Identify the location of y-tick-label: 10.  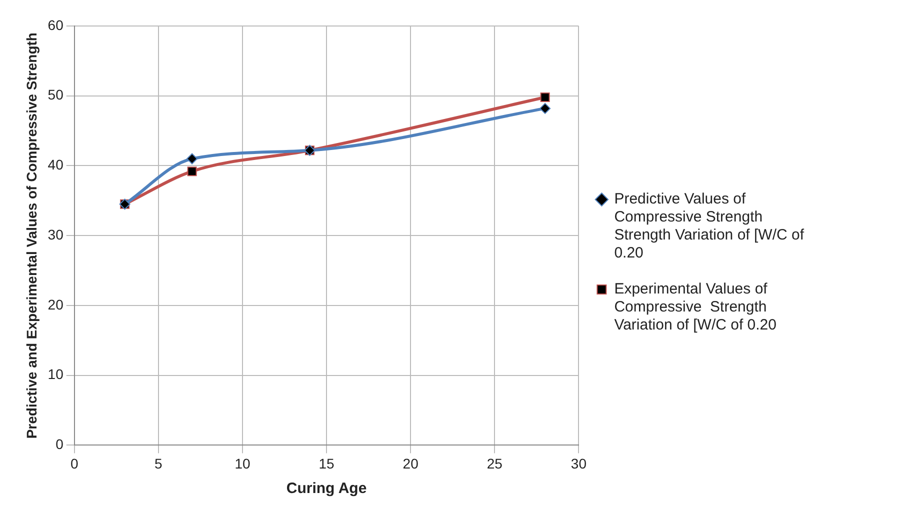
(56, 374).